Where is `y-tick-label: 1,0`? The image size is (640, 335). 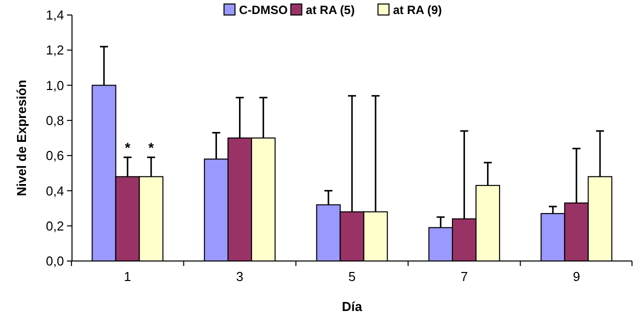 y-tick-label: 1,0 is located at coordinates (55, 85).